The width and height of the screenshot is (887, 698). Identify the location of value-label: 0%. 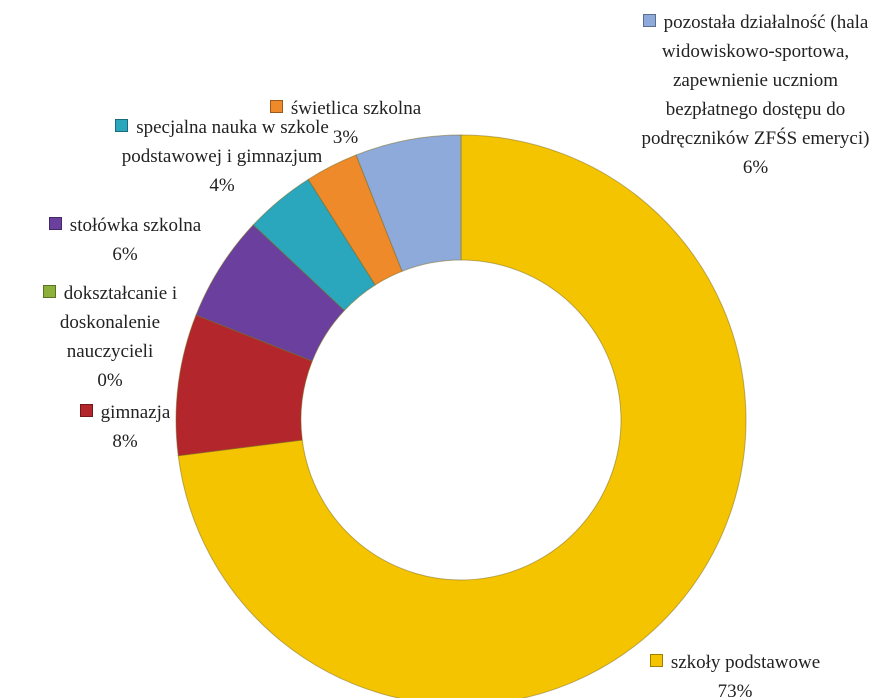
(110, 380).